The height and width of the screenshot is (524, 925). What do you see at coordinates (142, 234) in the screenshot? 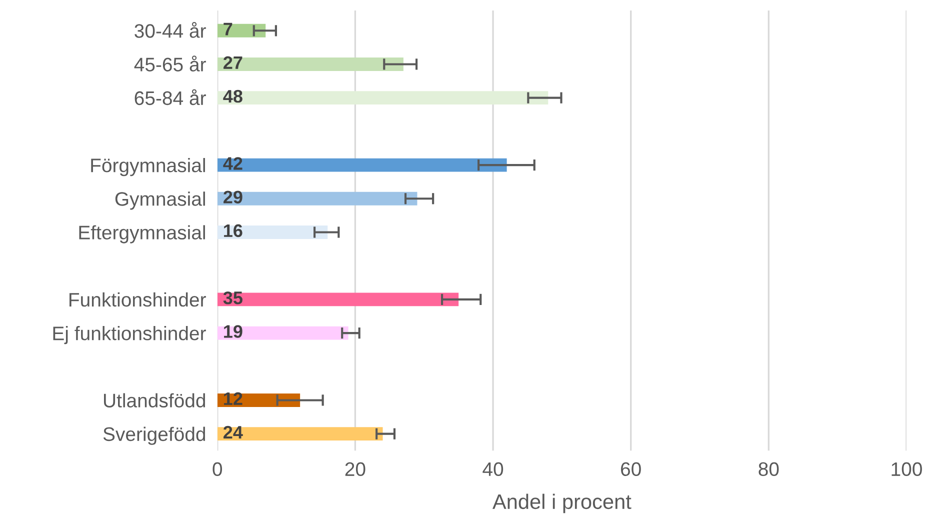
I see `y-tick-label: Eftergymnasial` at bounding box center [142, 234].